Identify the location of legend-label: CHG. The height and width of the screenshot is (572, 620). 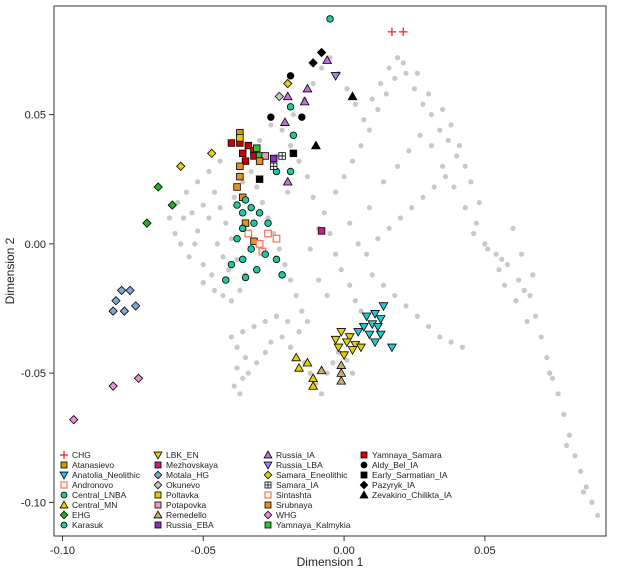
(81, 455).